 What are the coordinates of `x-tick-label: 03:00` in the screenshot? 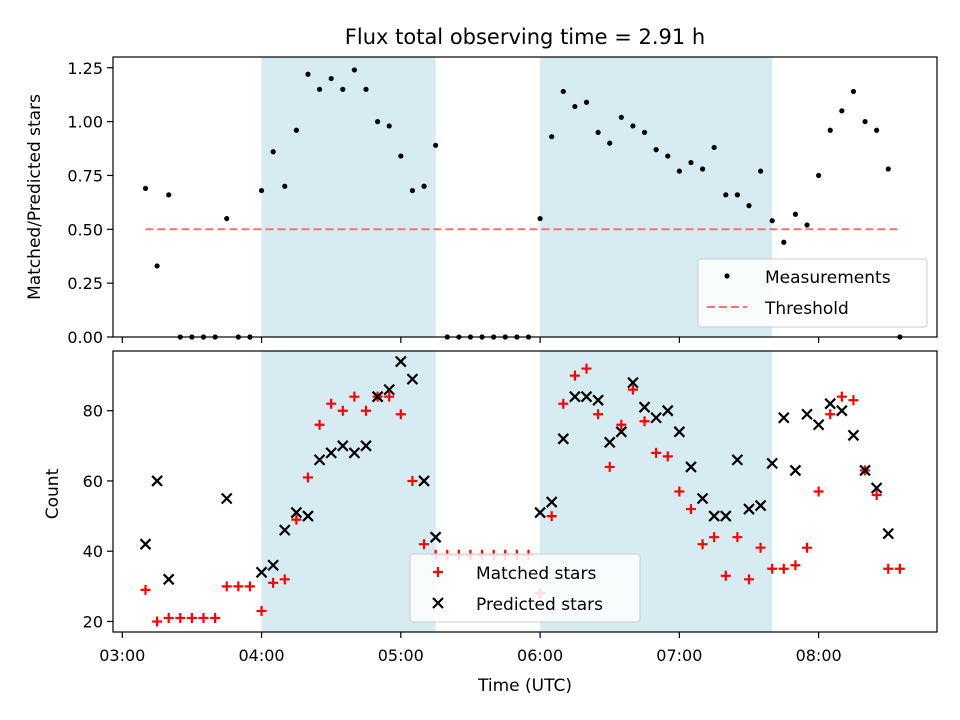 It's located at (122, 655).